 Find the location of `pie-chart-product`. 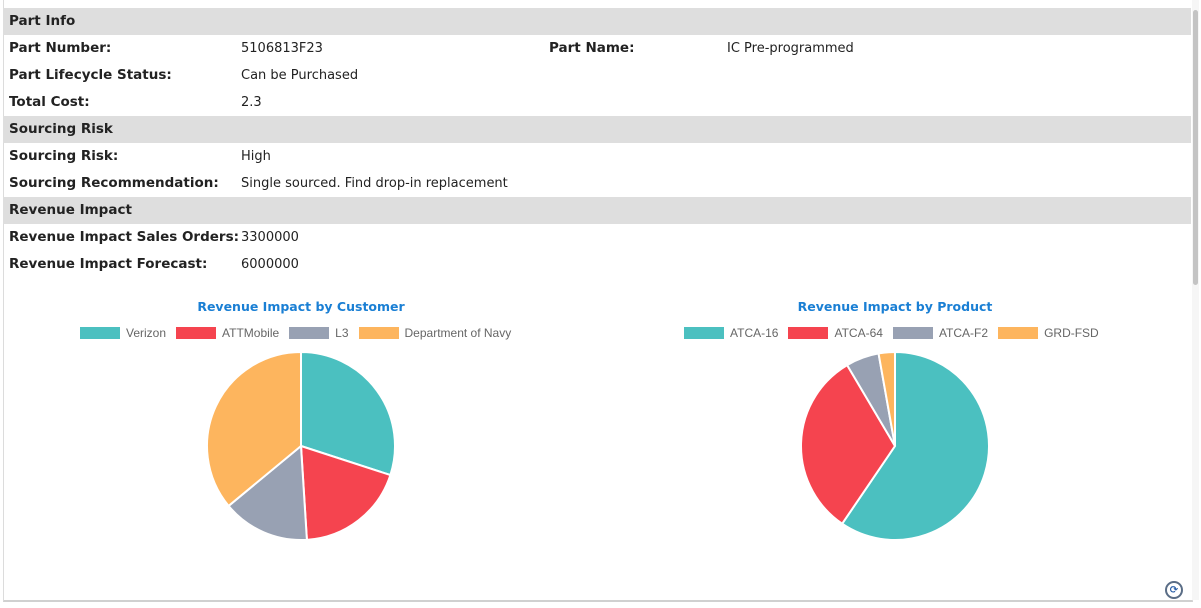

pie-chart-product is located at coordinates (895, 446).